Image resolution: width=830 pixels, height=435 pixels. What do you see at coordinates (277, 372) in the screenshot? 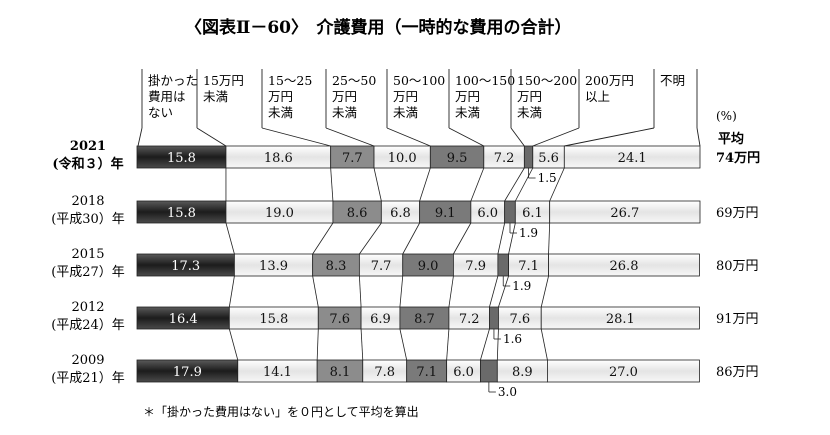
I see `data-label: 14.1` at bounding box center [277, 372].